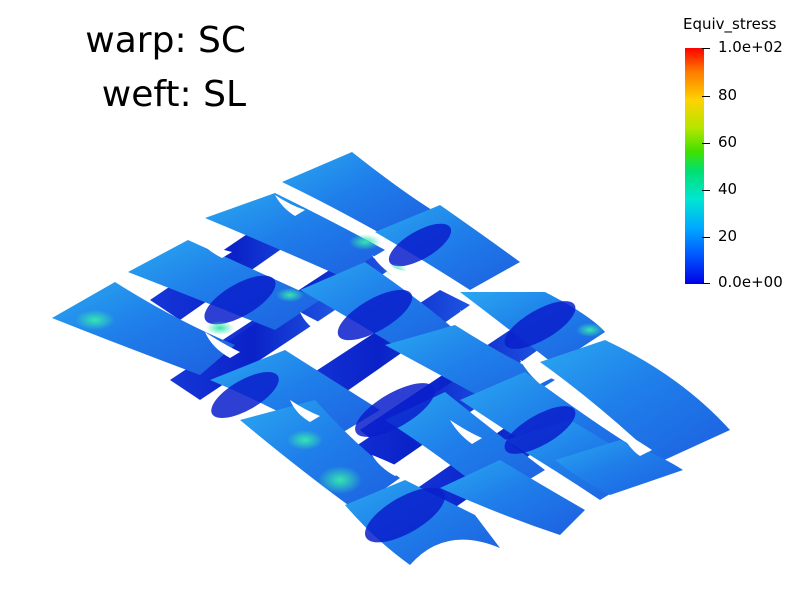 This screenshot has height=610, width=808. Describe the element at coordinates (728, 189) in the screenshot. I see `colorbar-tick-label: 40` at that location.